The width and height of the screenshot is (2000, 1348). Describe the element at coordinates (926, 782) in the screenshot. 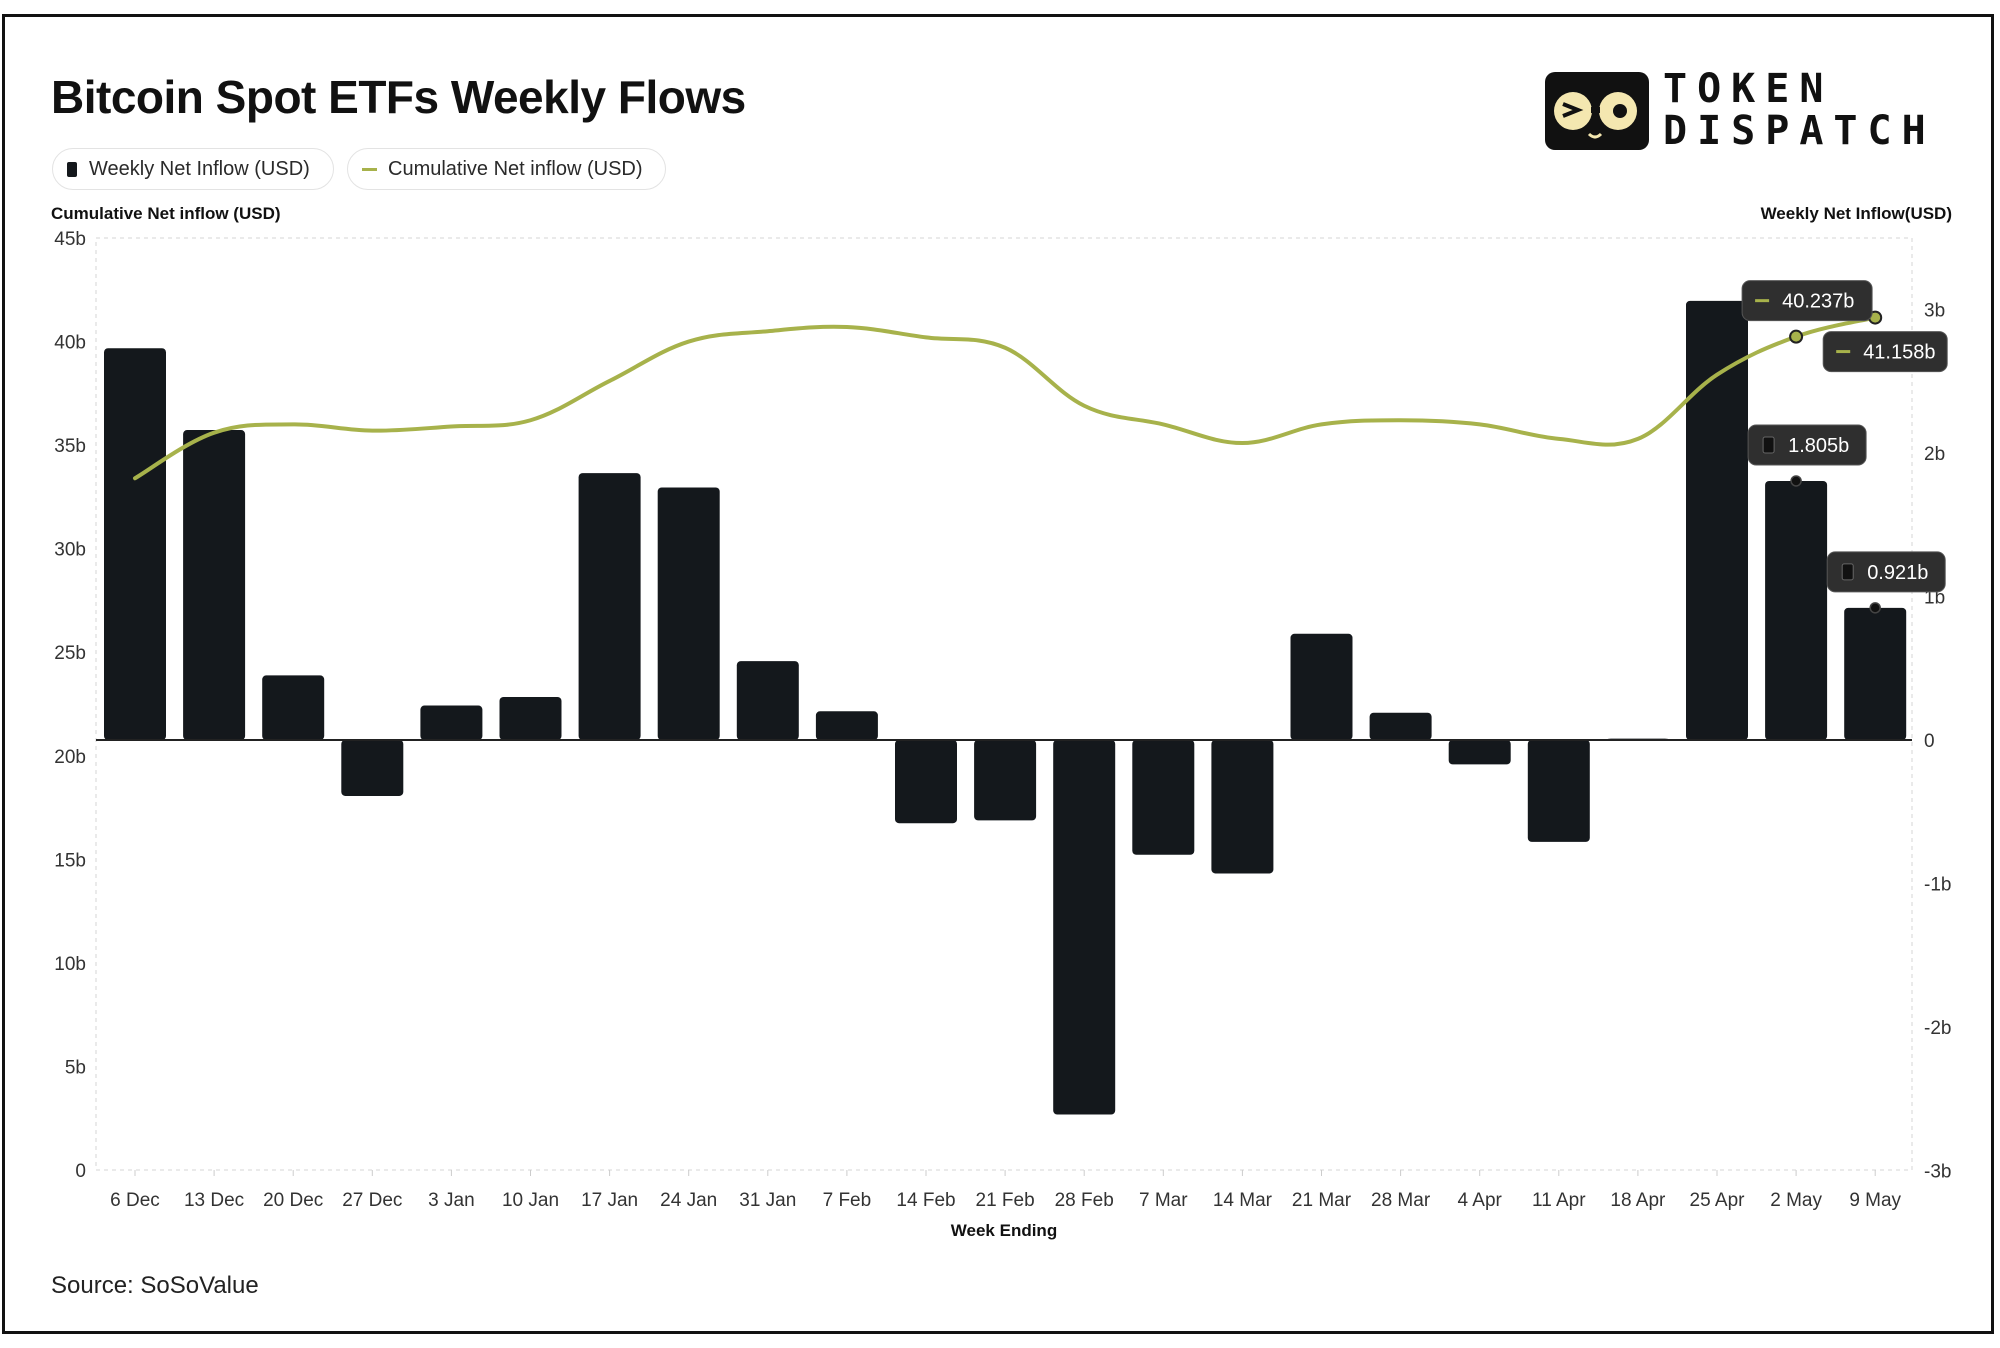

I see `bar-14-feb` at that location.